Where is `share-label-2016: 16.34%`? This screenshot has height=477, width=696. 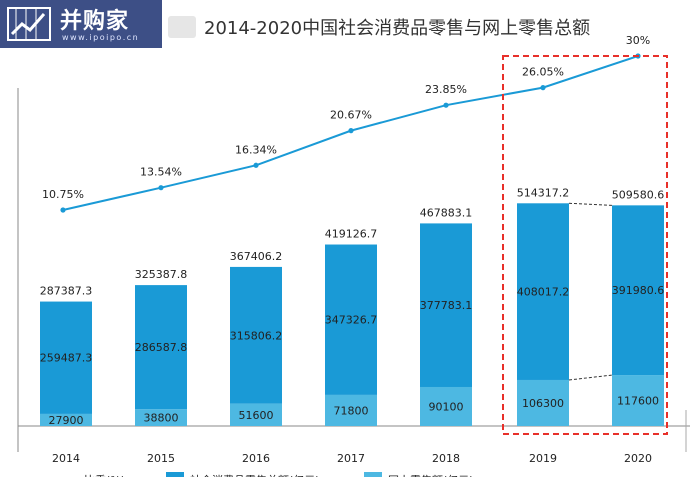 share-label-2016: 16.34% is located at coordinates (256, 149).